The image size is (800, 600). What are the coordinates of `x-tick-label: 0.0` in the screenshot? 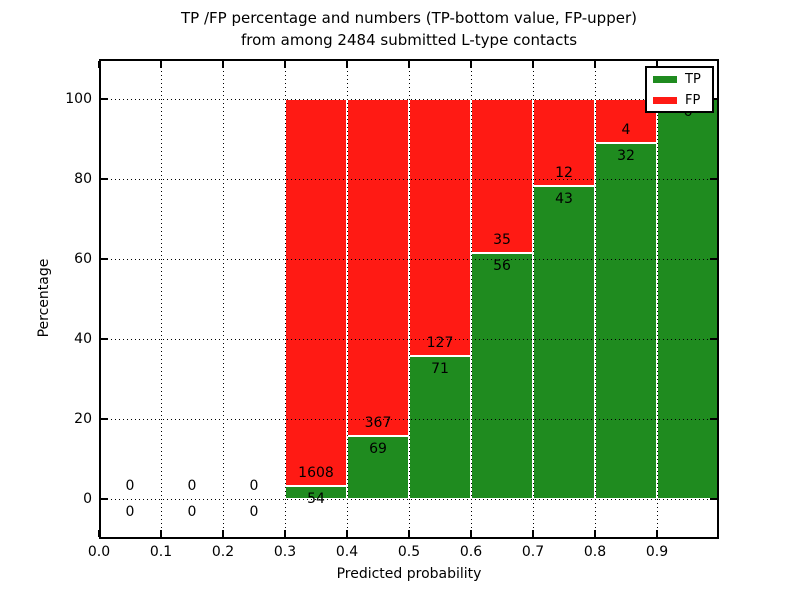 It's located at (99, 552).